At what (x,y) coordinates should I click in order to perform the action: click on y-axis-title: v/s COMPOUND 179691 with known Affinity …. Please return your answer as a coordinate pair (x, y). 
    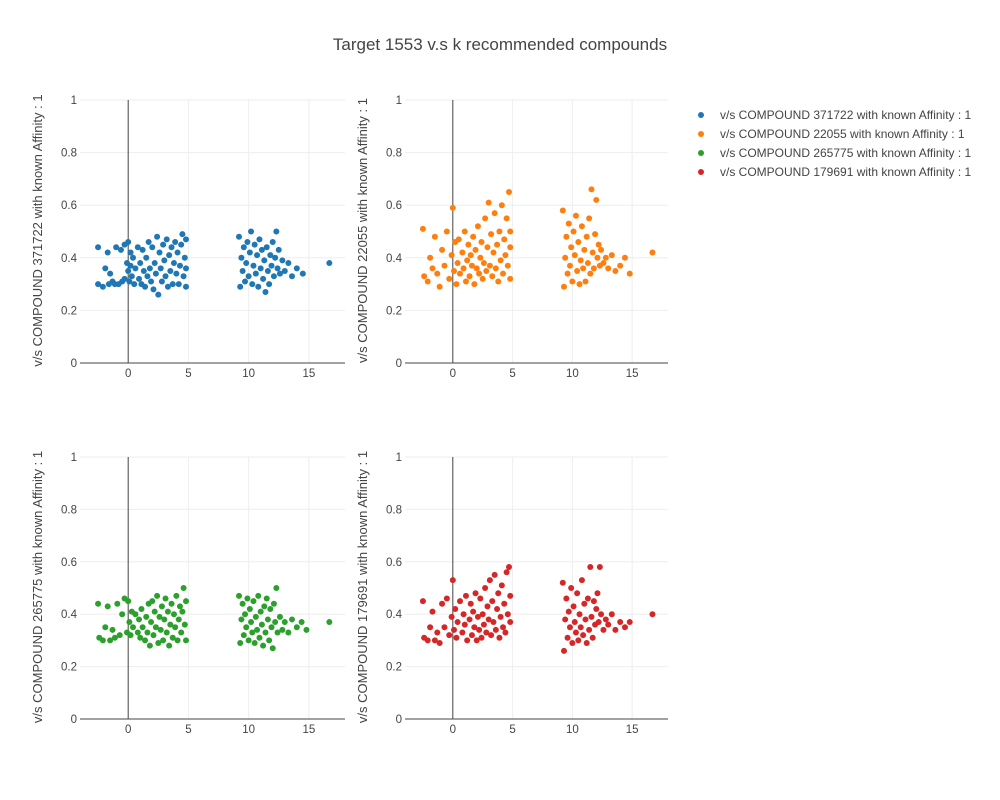
    Looking at the image, I should click on (362, 587).